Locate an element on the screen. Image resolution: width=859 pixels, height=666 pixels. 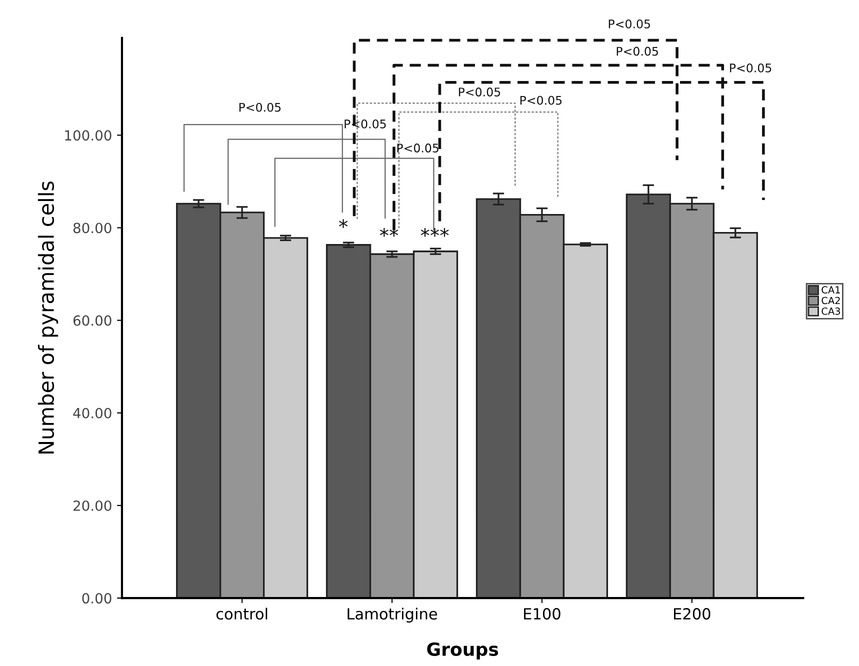
y-tick-label: 80.00 is located at coordinates (92, 228).